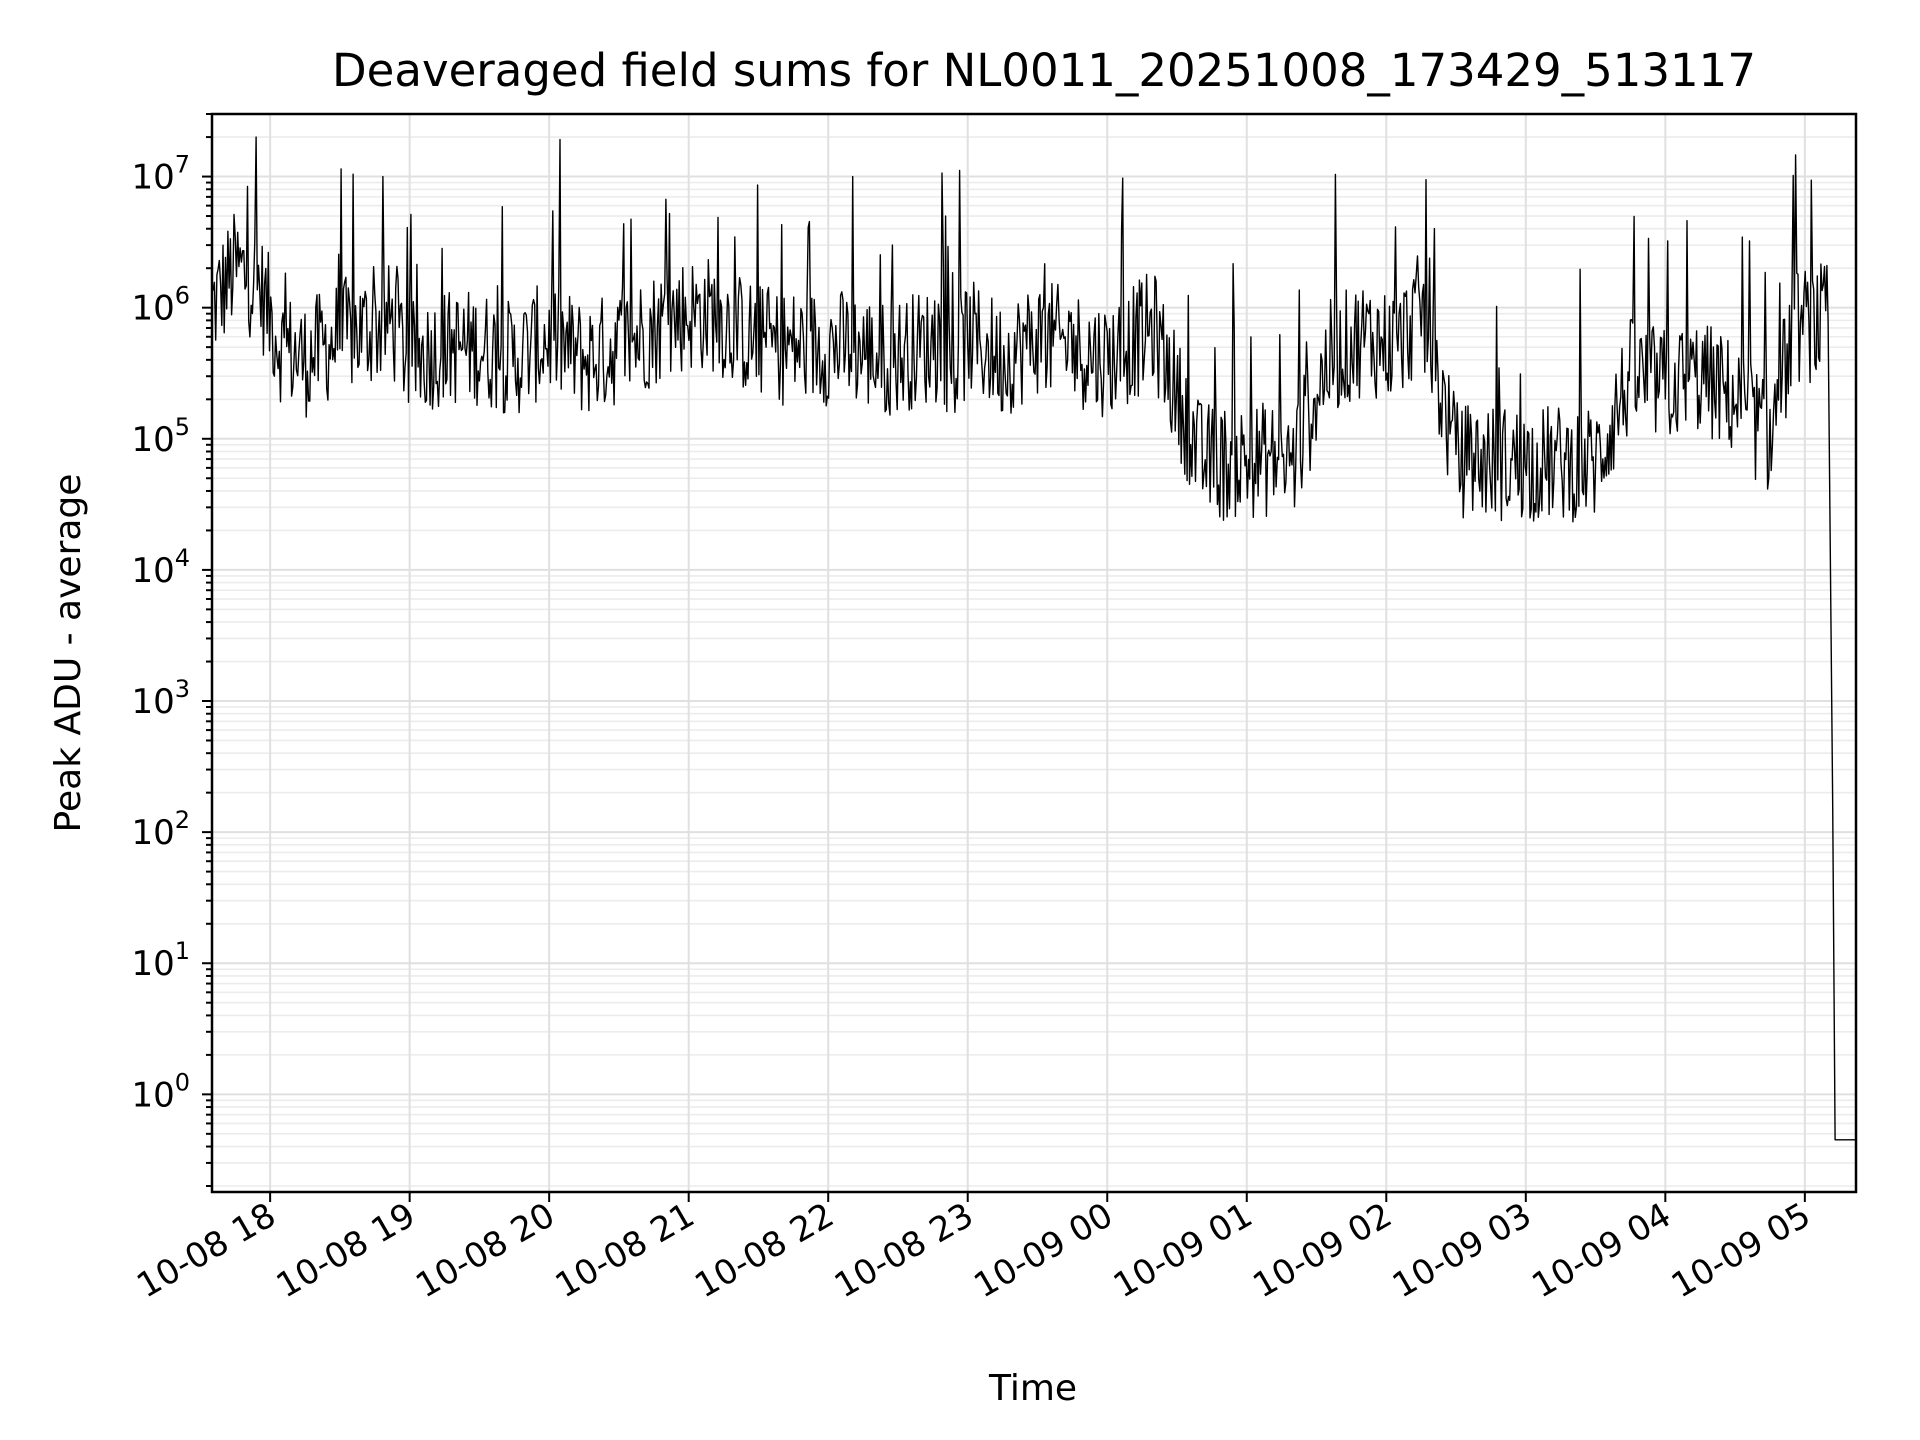 The image size is (1920, 1440). What do you see at coordinates (68, 653) in the screenshot?
I see `y-axis-label: Peak ADU - average` at bounding box center [68, 653].